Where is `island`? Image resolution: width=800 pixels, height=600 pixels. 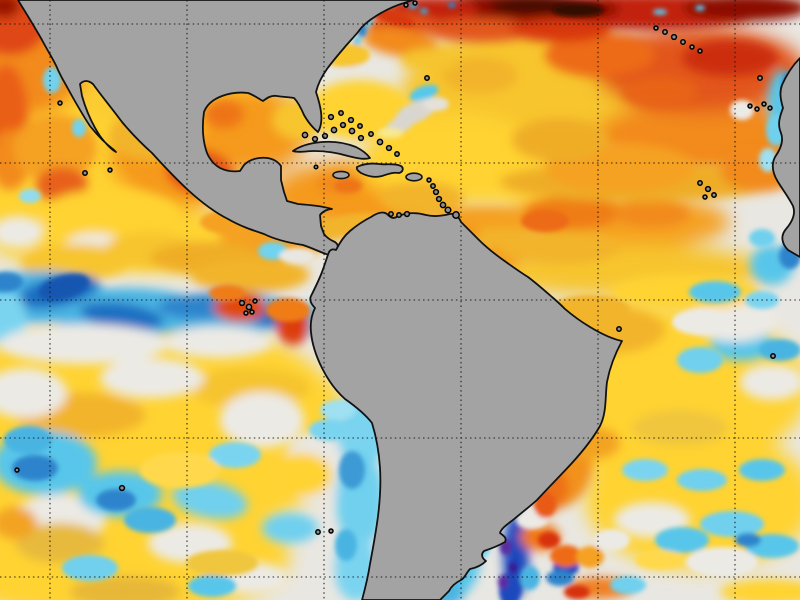 island is located at coordinates (341, 175).